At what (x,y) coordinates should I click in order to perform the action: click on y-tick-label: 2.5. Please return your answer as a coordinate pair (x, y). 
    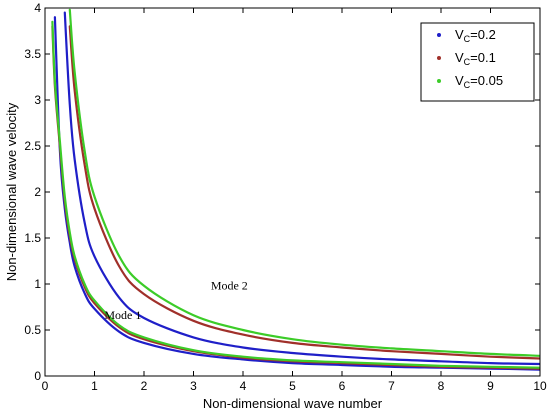
    Looking at the image, I should click on (32, 146).